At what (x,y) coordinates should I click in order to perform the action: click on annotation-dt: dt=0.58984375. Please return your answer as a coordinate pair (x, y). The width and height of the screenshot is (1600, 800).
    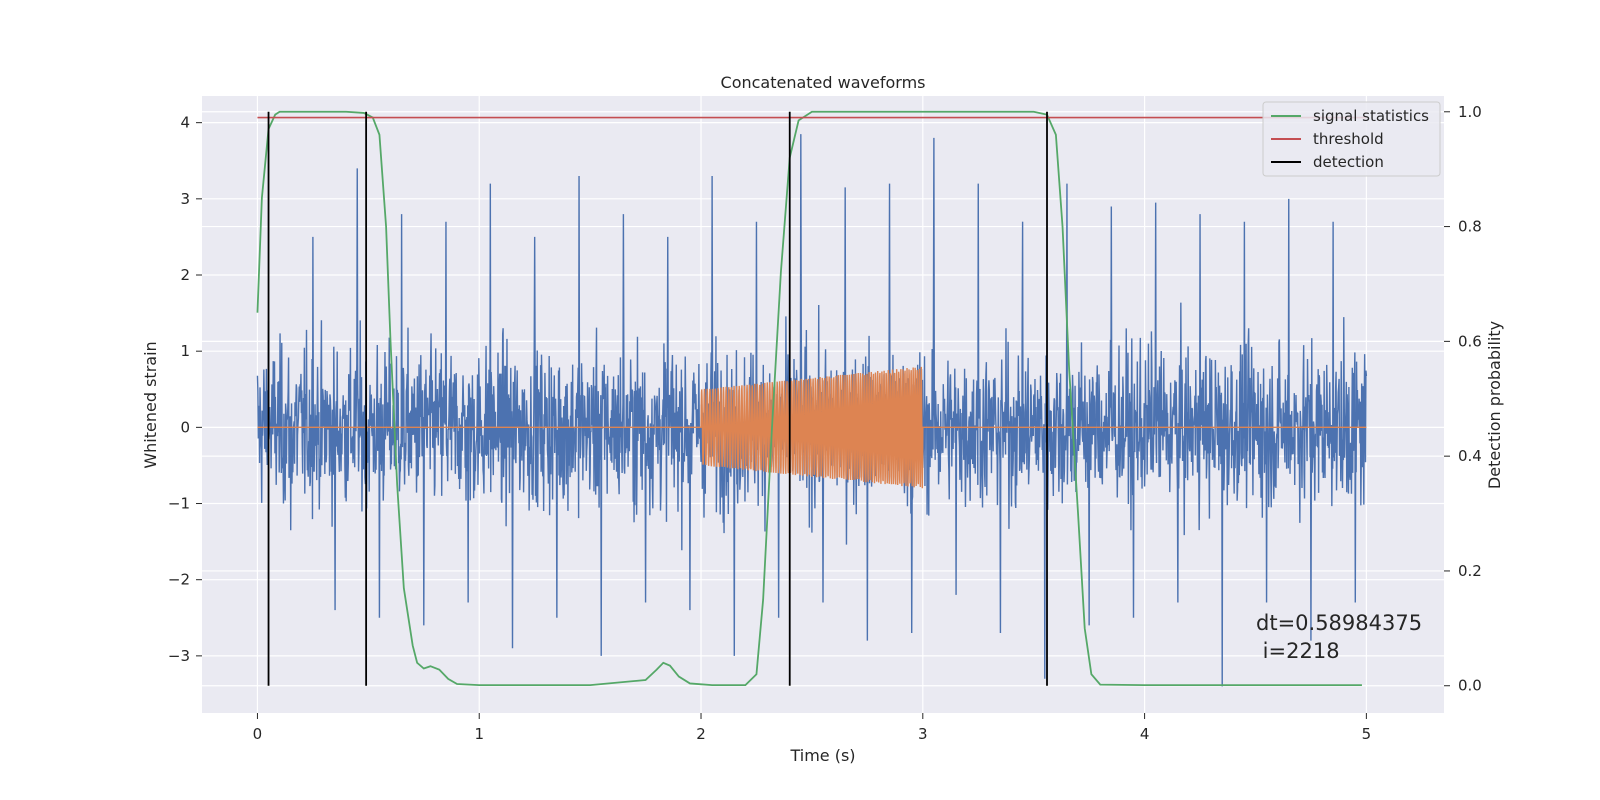
    Looking at the image, I should click on (1339, 623).